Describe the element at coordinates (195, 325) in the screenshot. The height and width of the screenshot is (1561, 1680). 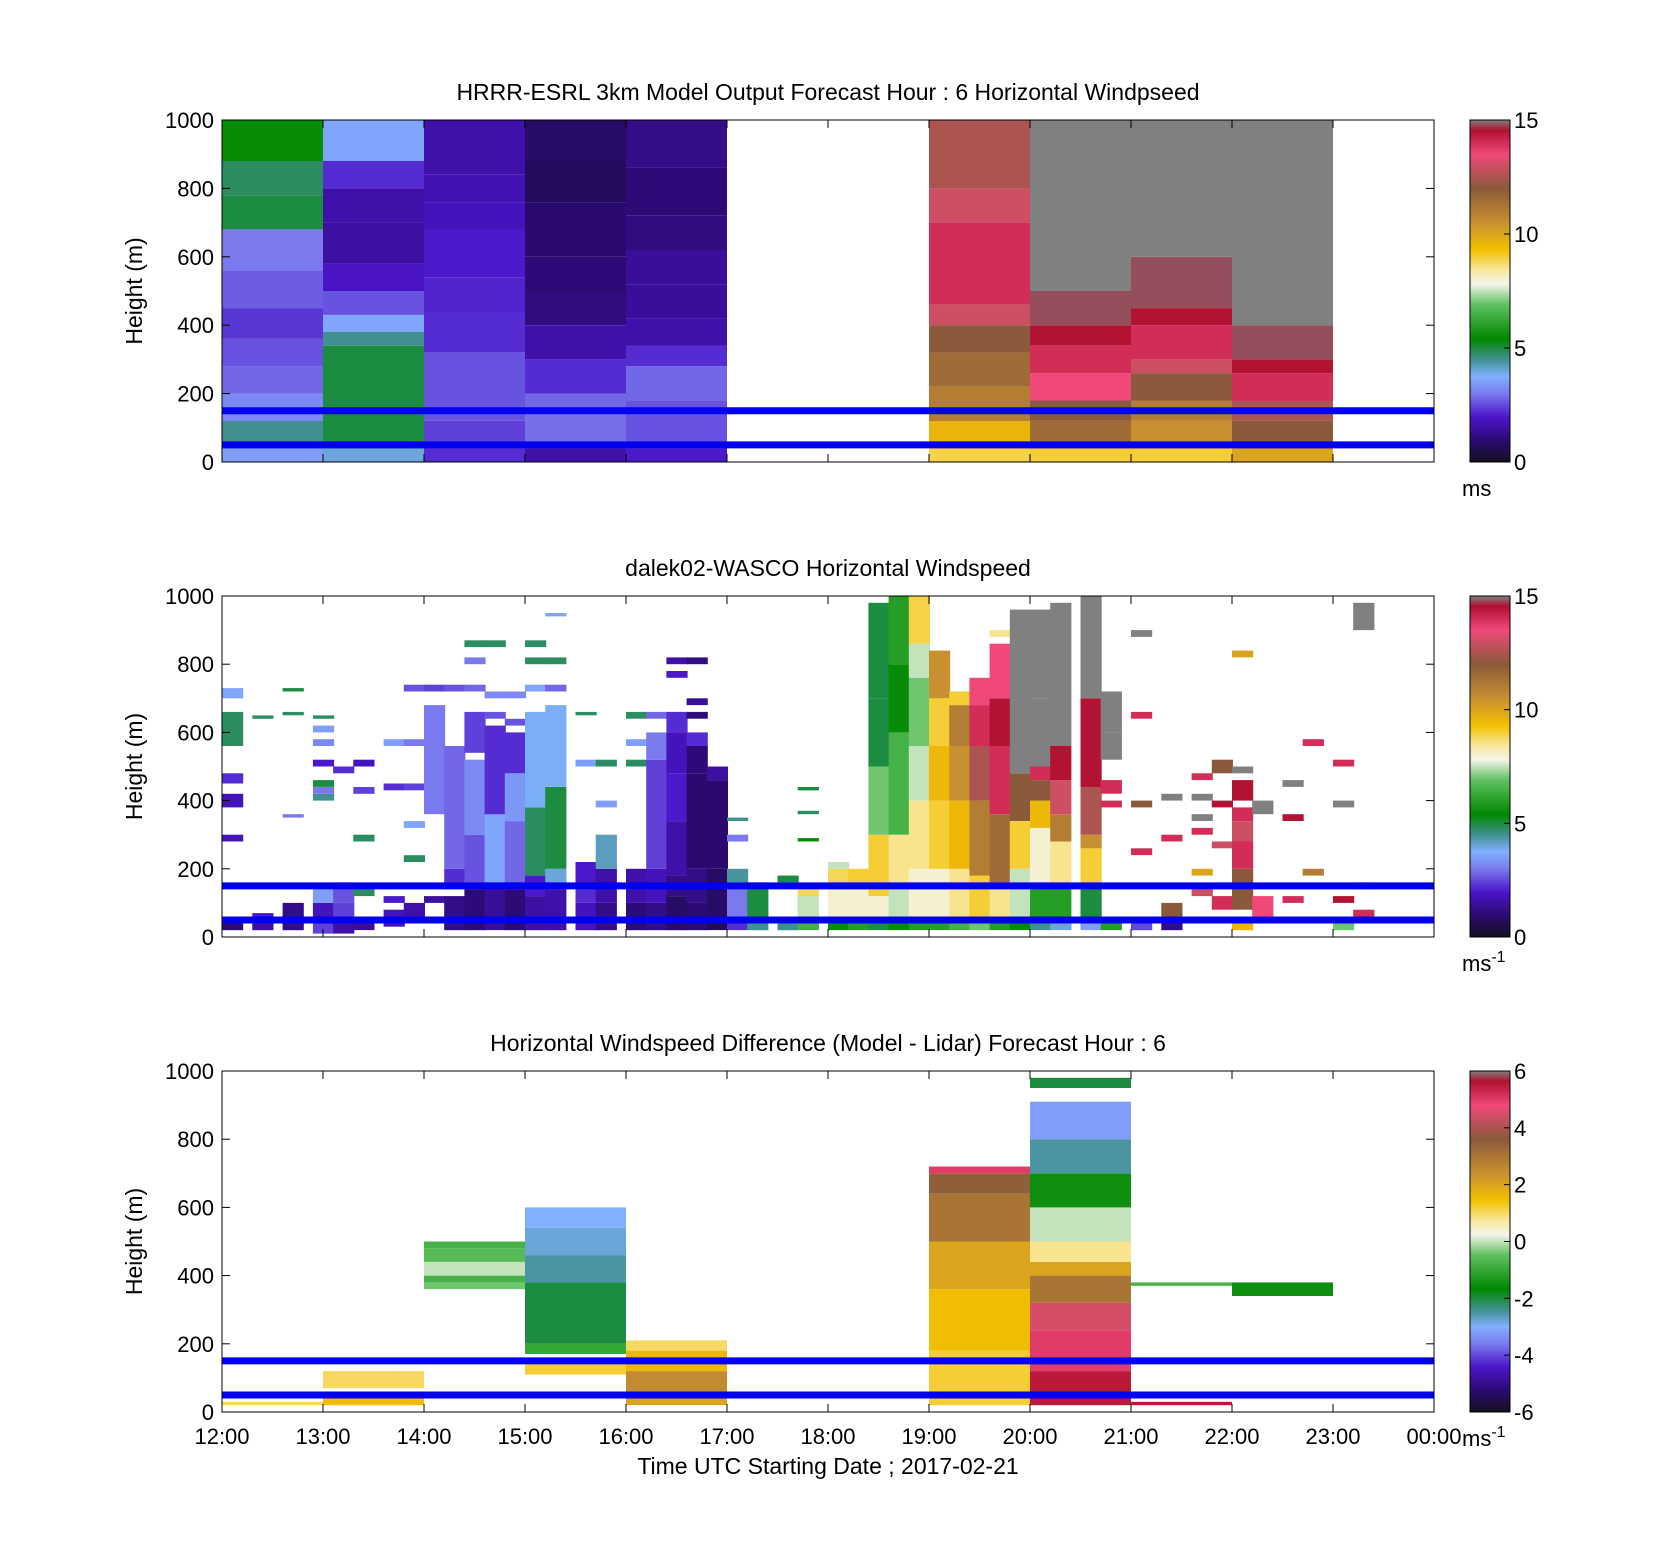
I see `y-tick-label: 400` at that location.